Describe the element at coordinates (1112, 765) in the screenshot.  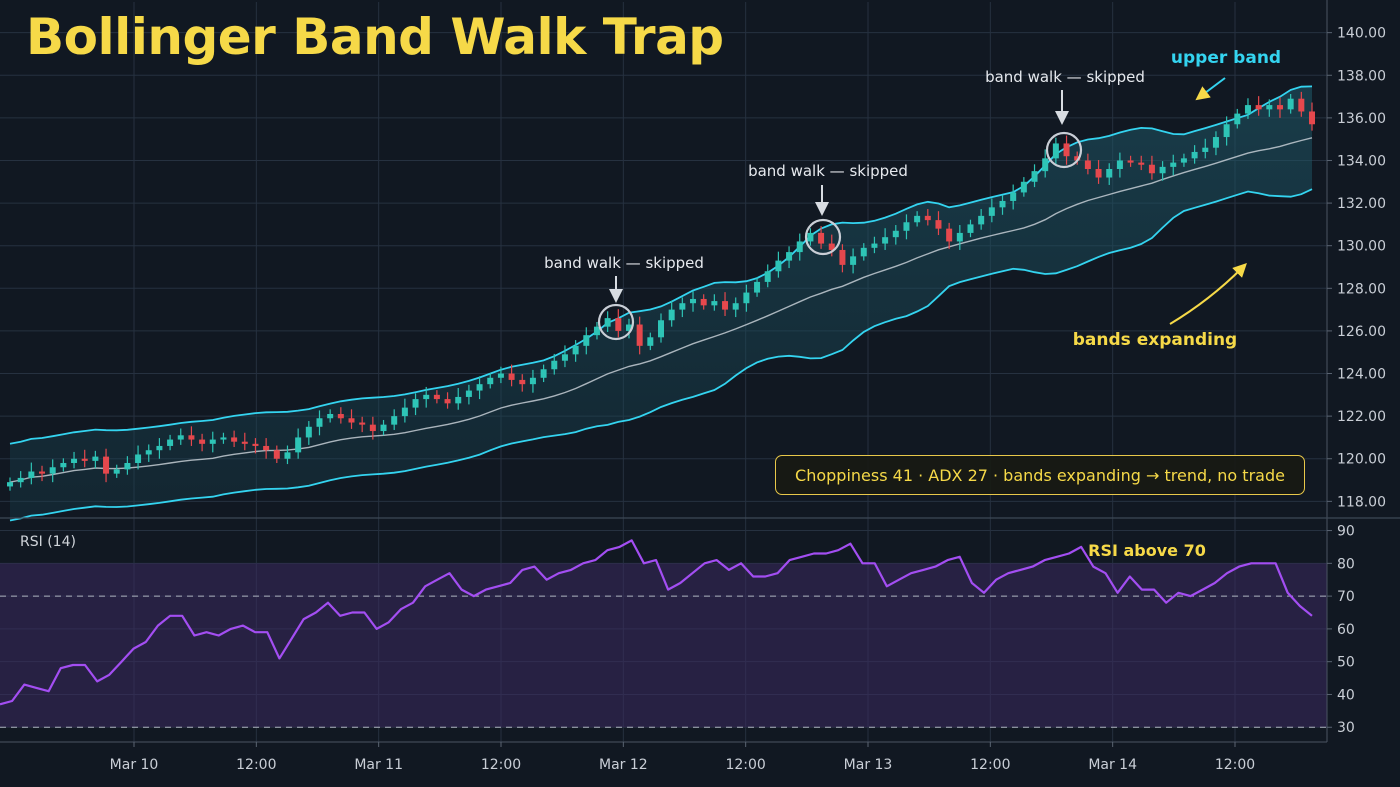
I see `x-tick-label: Mar 14` at that location.